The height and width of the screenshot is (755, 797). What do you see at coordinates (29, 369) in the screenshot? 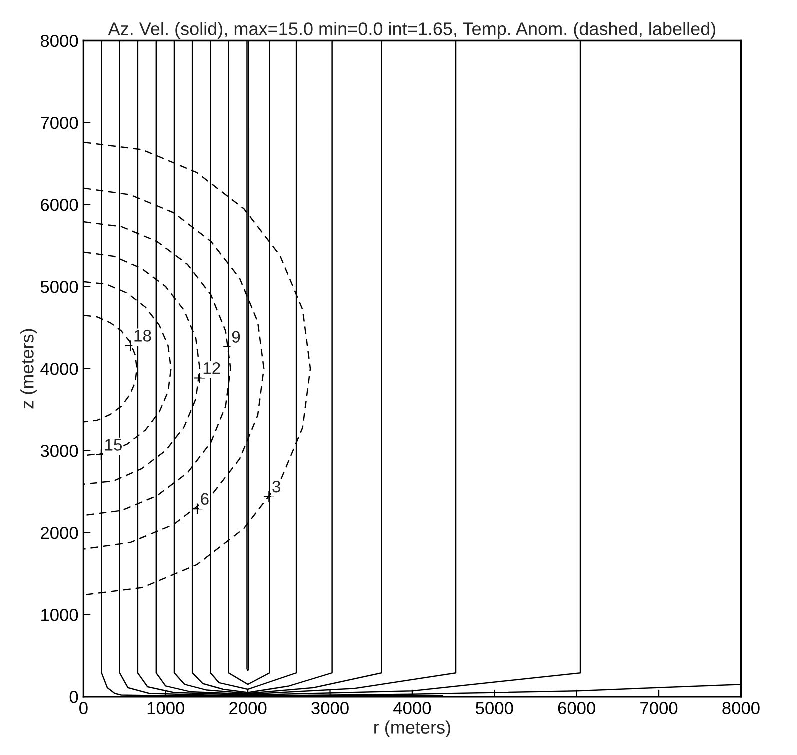
I see `y-axis-title: z (meters)` at bounding box center [29, 369].